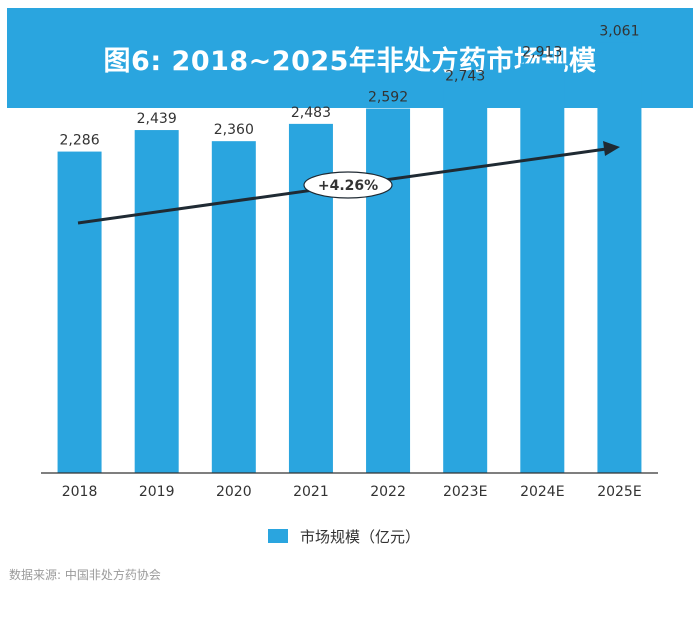  What do you see at coordinates (465, 492) in the screenshot?
I see `x-tick-2023E: 2023E` at bounding box center [465, 492].